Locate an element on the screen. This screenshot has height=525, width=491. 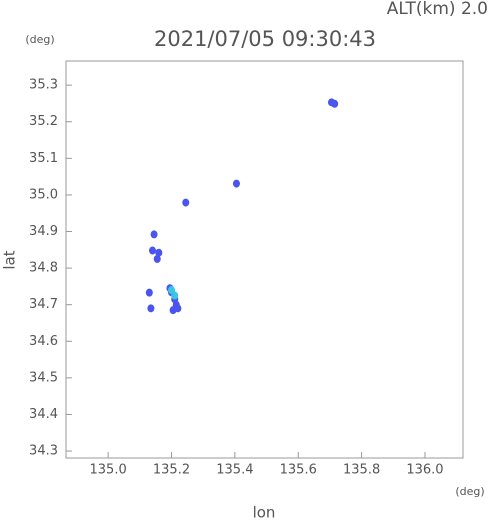
x-tick-label: 135.6 is located at coordinates (298, 470).